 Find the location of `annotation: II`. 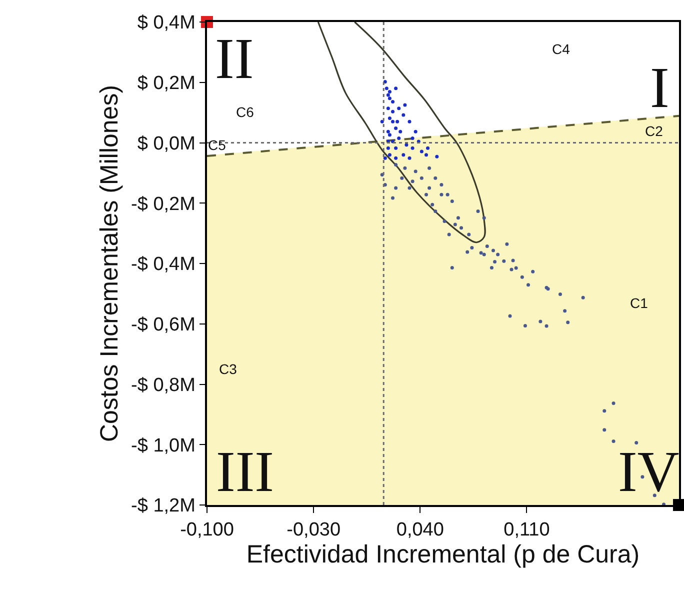

annotation: II is located at coordinates (234, 58).